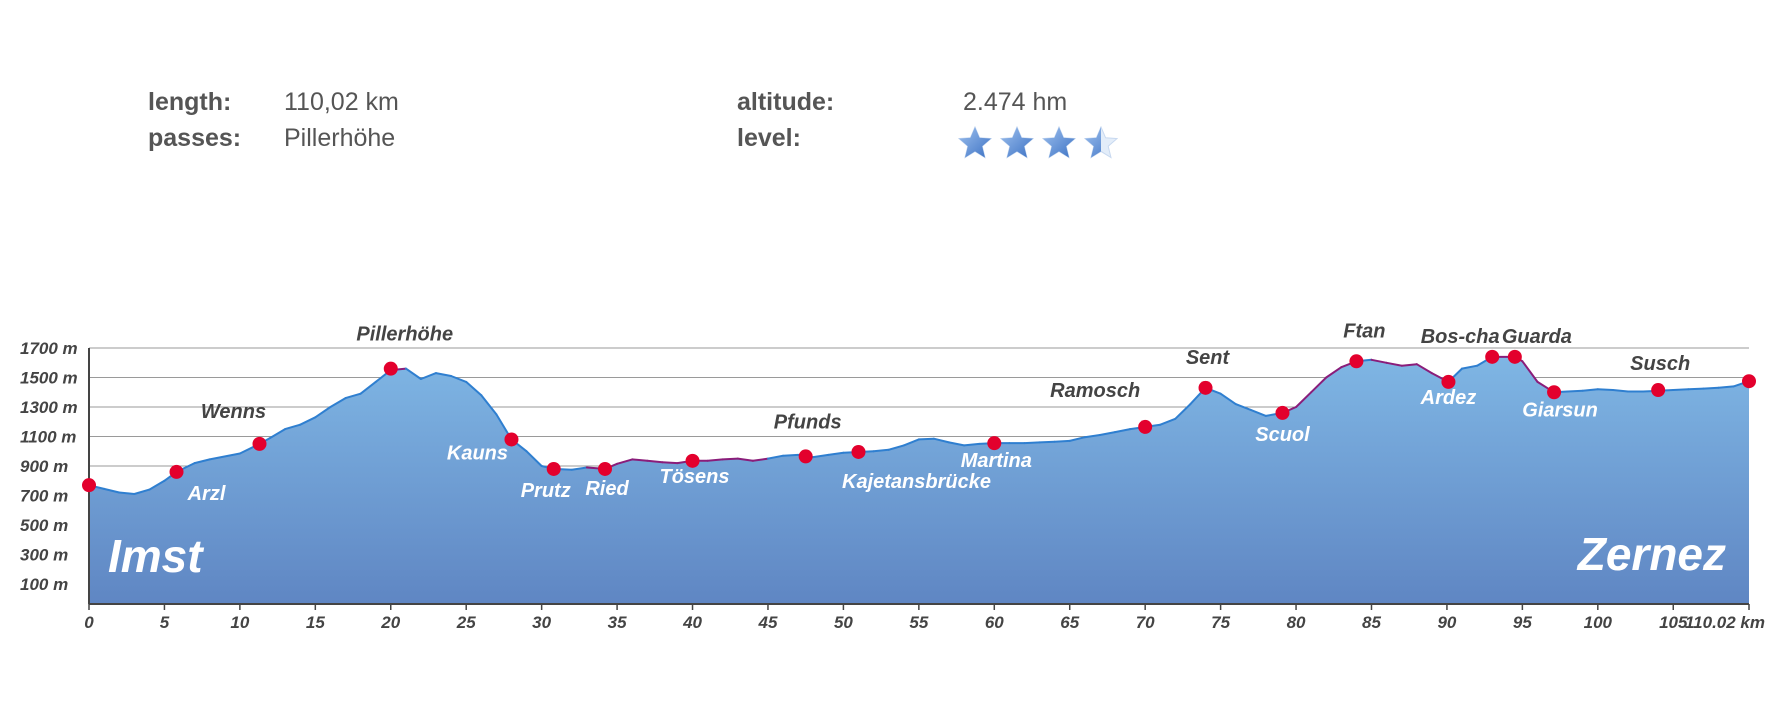 The image size is (1774, 720). What do you see at coordinates (1069, 622) in the screenshot?
I see `x-tick-label: 65` at bounding box center [1069, 622].